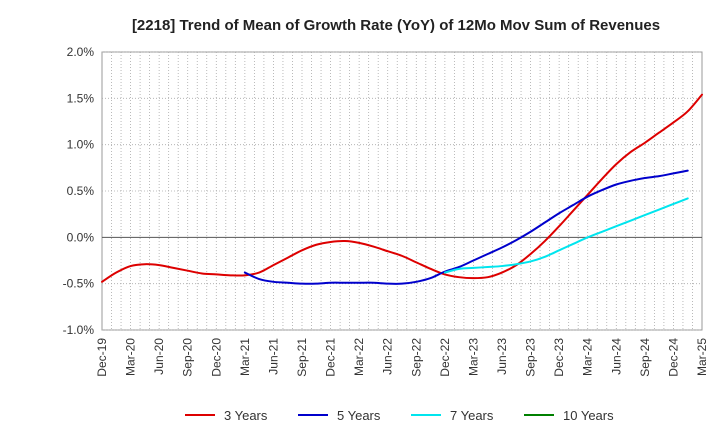  I want to click on x-tick-label: Sep-22, so click(416, 357).